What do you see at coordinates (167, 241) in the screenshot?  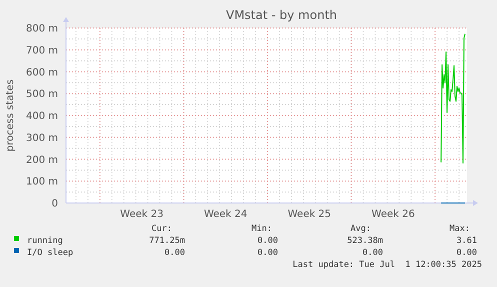 I see `text: 771.25m` at bounding box center [167, 241].